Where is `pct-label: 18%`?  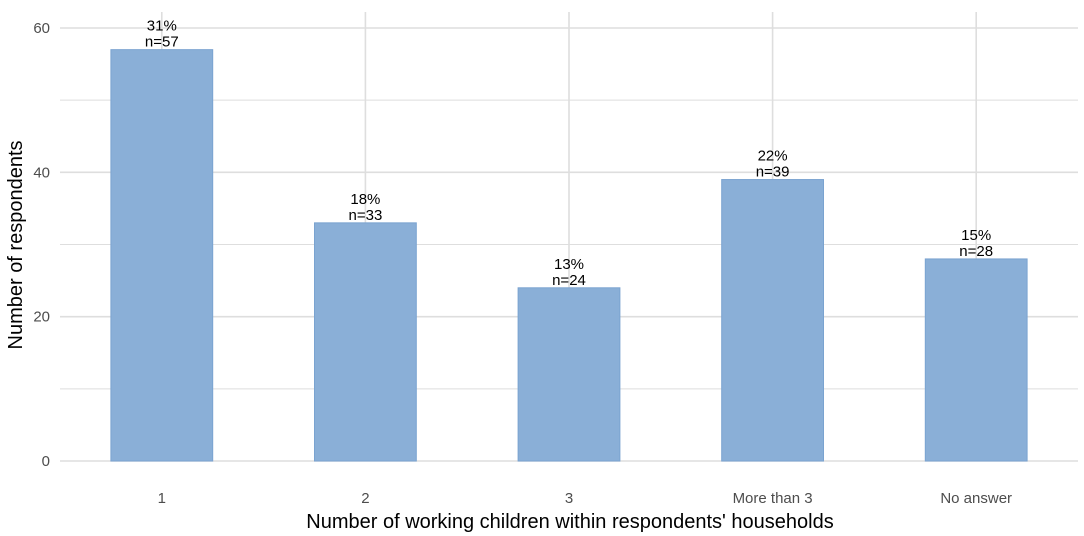 pct-label: 18% is located at coordinates (365, 199).